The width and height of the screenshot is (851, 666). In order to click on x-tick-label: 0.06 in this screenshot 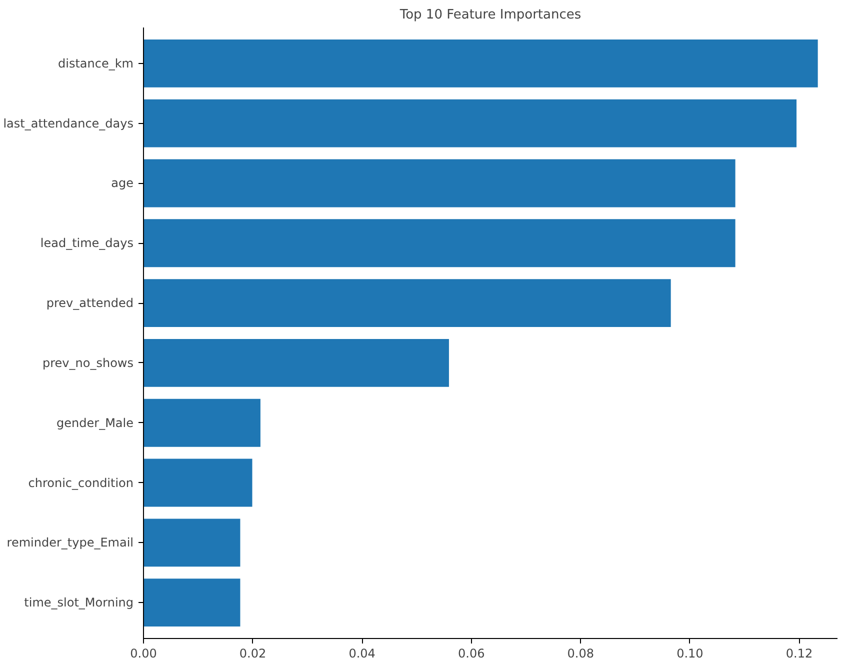, I will do `click(471, 653)`.